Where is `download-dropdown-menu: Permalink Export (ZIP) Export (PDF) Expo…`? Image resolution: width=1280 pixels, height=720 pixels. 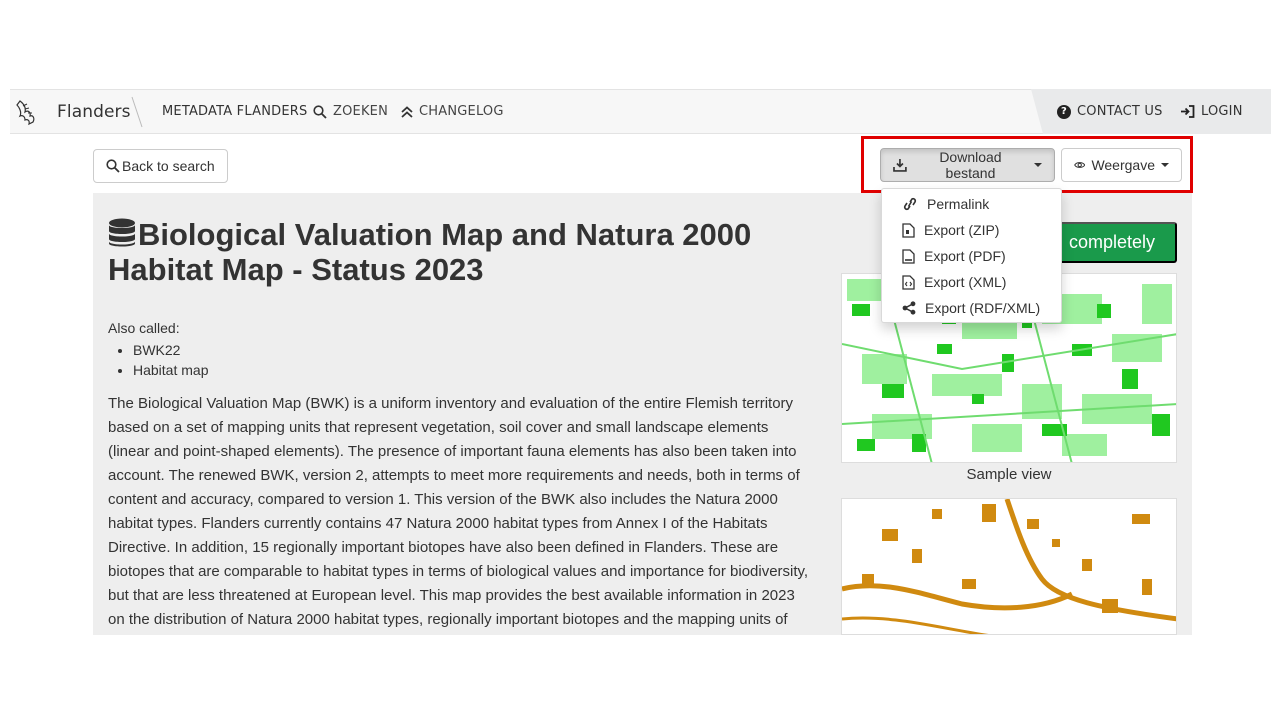
download-dropdown-menu: Permalink Export (ZIP) Export (PDF) Expo… is located at coordinates (971, 255).